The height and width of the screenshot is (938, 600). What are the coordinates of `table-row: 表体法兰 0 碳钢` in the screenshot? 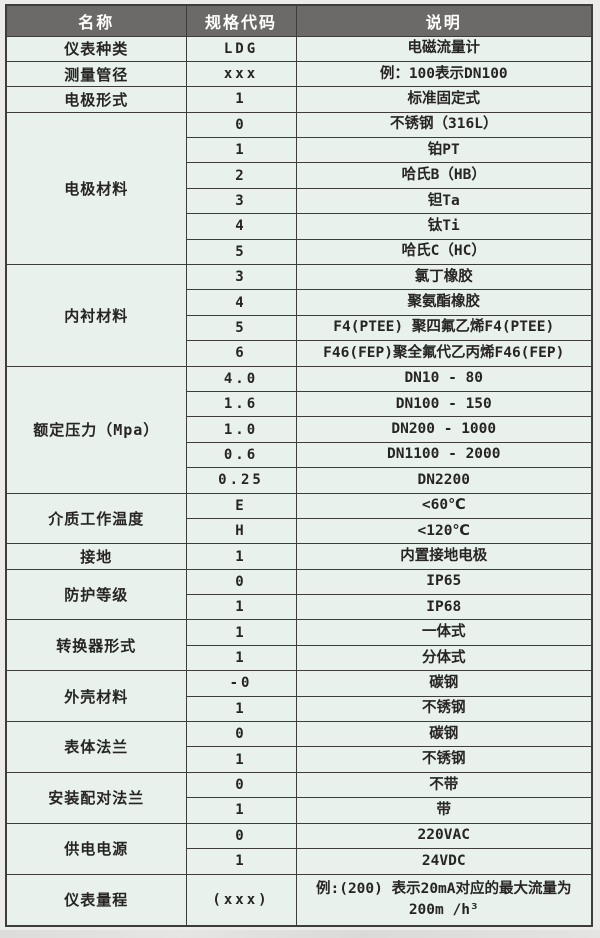 It's located at (299, 747).